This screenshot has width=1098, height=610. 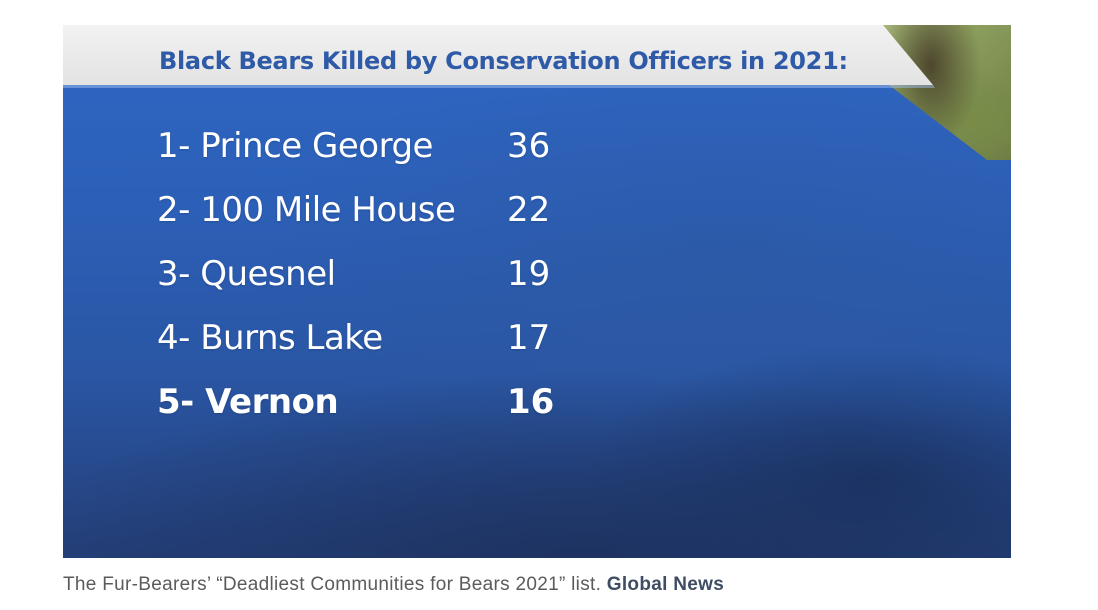 What do you see at coordinates (529, 210) in the screenshot?
I see `ranking-count: 22` at bounding box center [529, 210].